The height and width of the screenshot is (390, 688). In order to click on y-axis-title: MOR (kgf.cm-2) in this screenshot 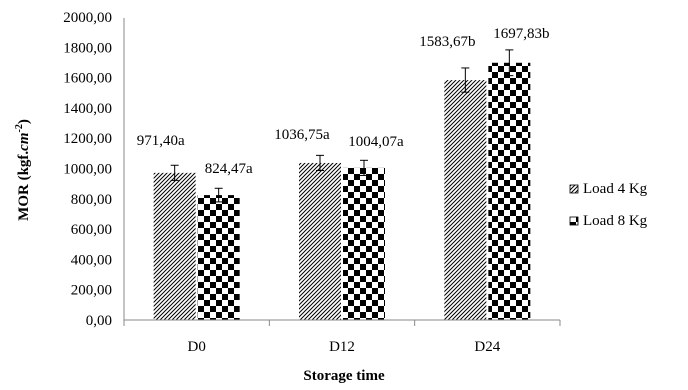, I will do `click(23, 170)`.